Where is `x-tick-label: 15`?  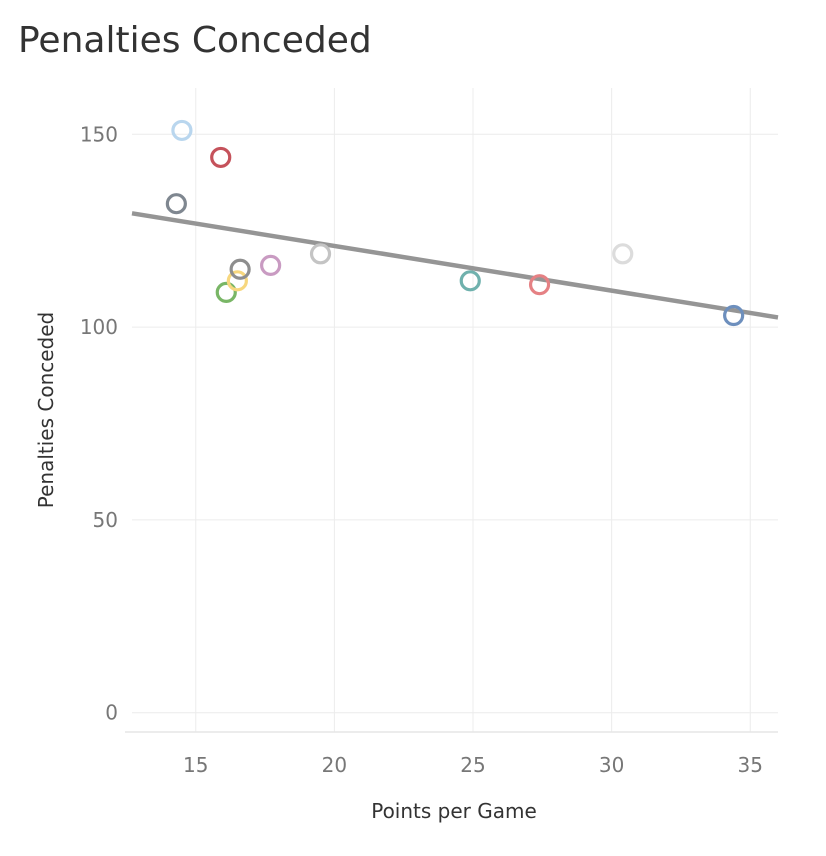 x-tick-label: 15 is located at coordinates (195, 765).